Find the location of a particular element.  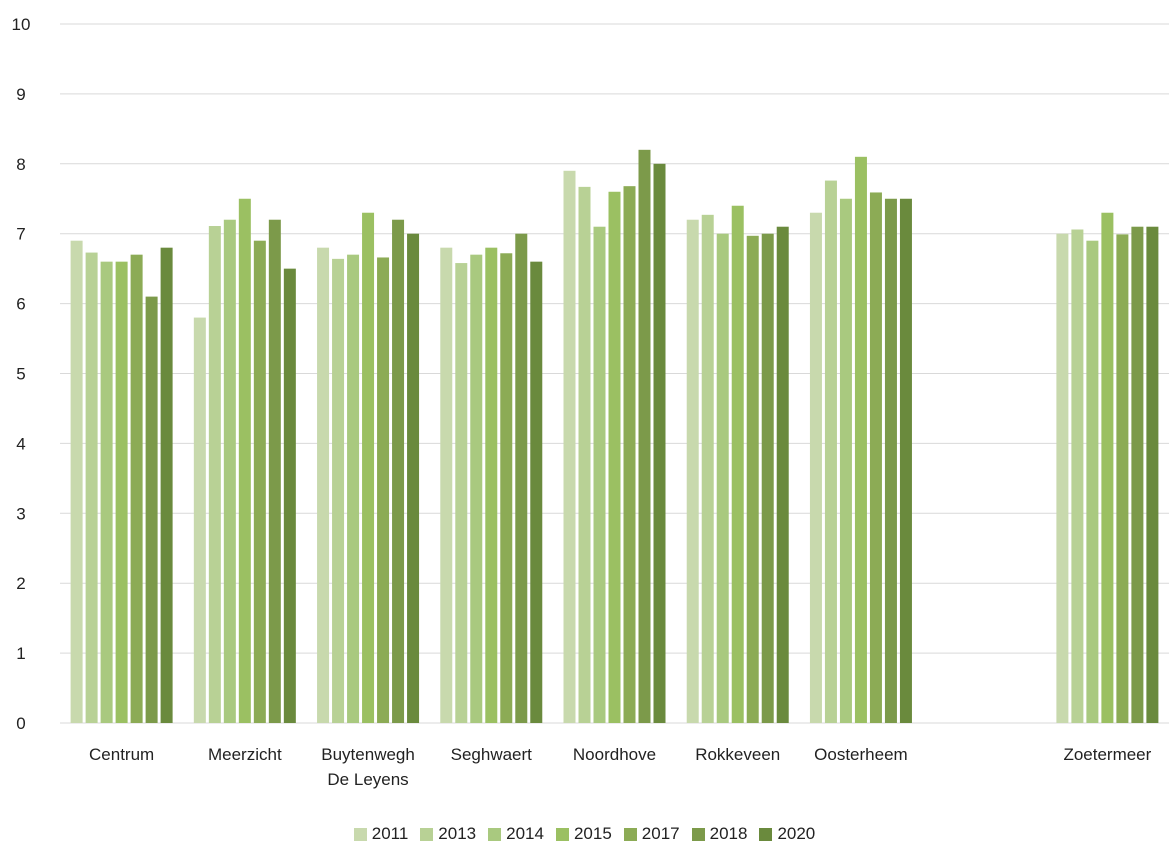

y-axis-tick-labels: 0 1 2 3 4 5 6 7 8 9 10 is located at coordinates (21, 374).